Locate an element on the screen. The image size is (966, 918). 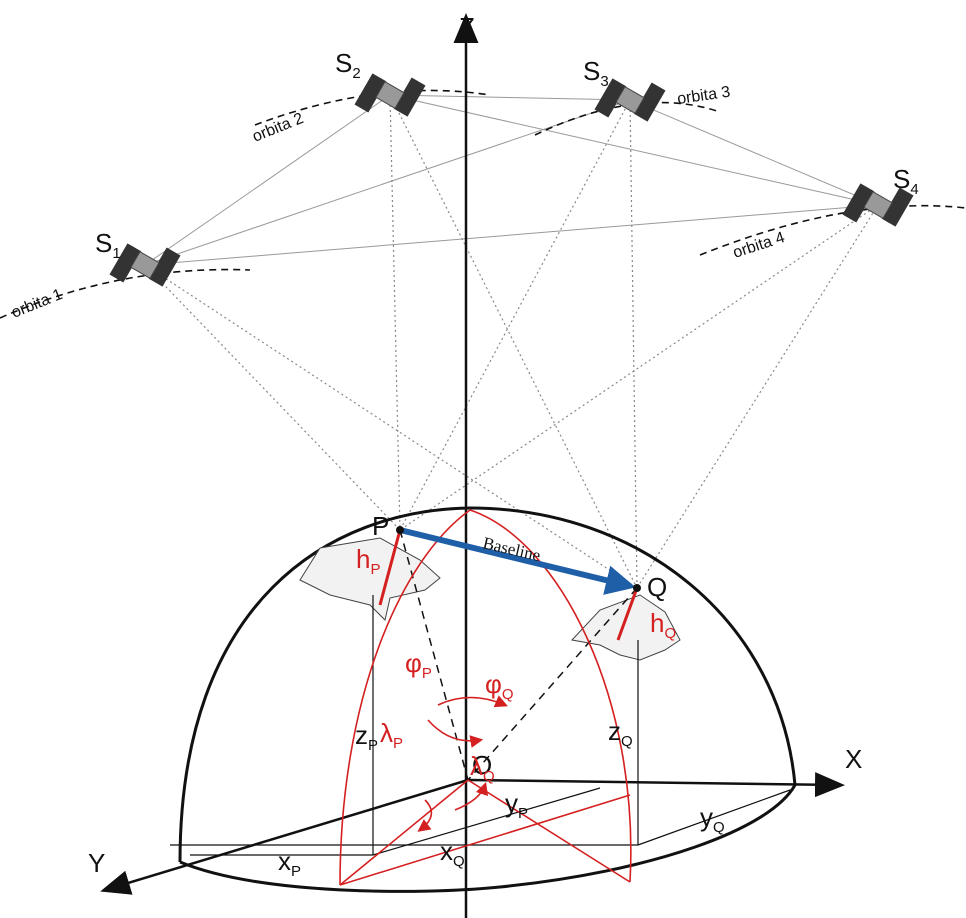
satellite-links is located at coordinates (511, 180).